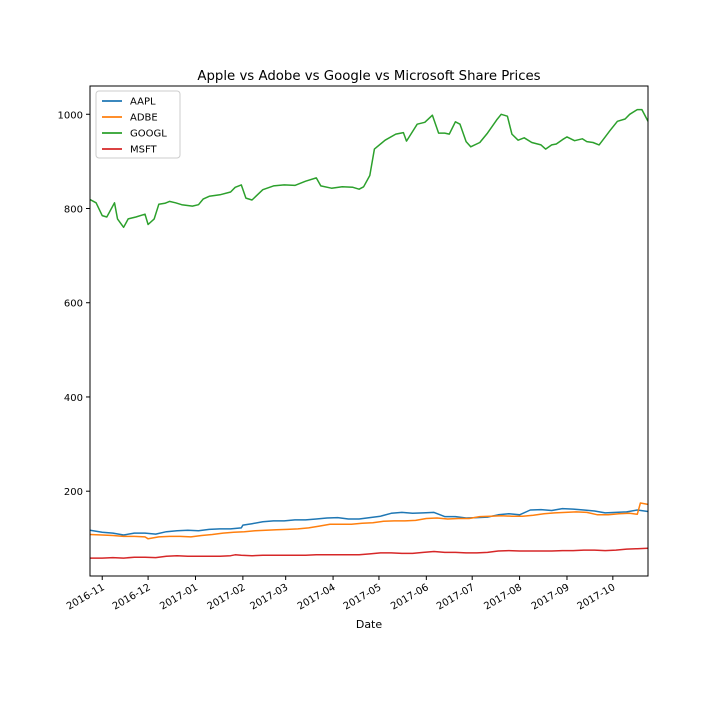  What do you see at coordinates (144, 118) in the screenshot?
I see `legend-label-adbe: ADBE` at bounding box center [144, 118].